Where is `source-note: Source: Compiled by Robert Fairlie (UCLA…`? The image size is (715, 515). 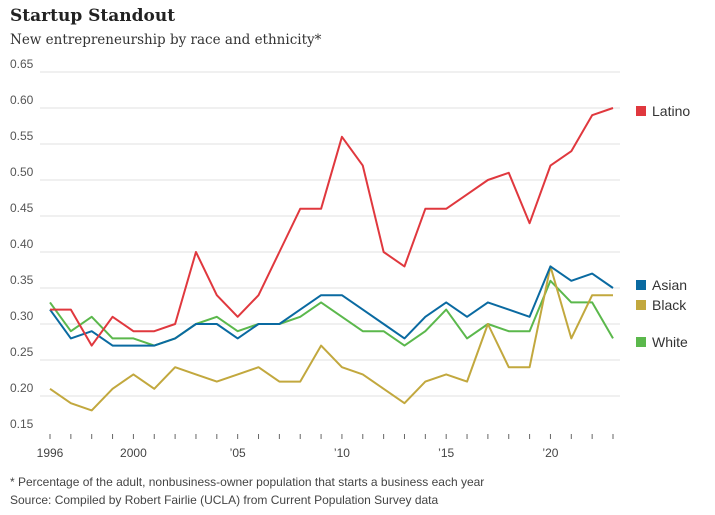
source-note: Source: Compiled by Robert Fairlie (UCLA… is located at coordinates (224, 500).